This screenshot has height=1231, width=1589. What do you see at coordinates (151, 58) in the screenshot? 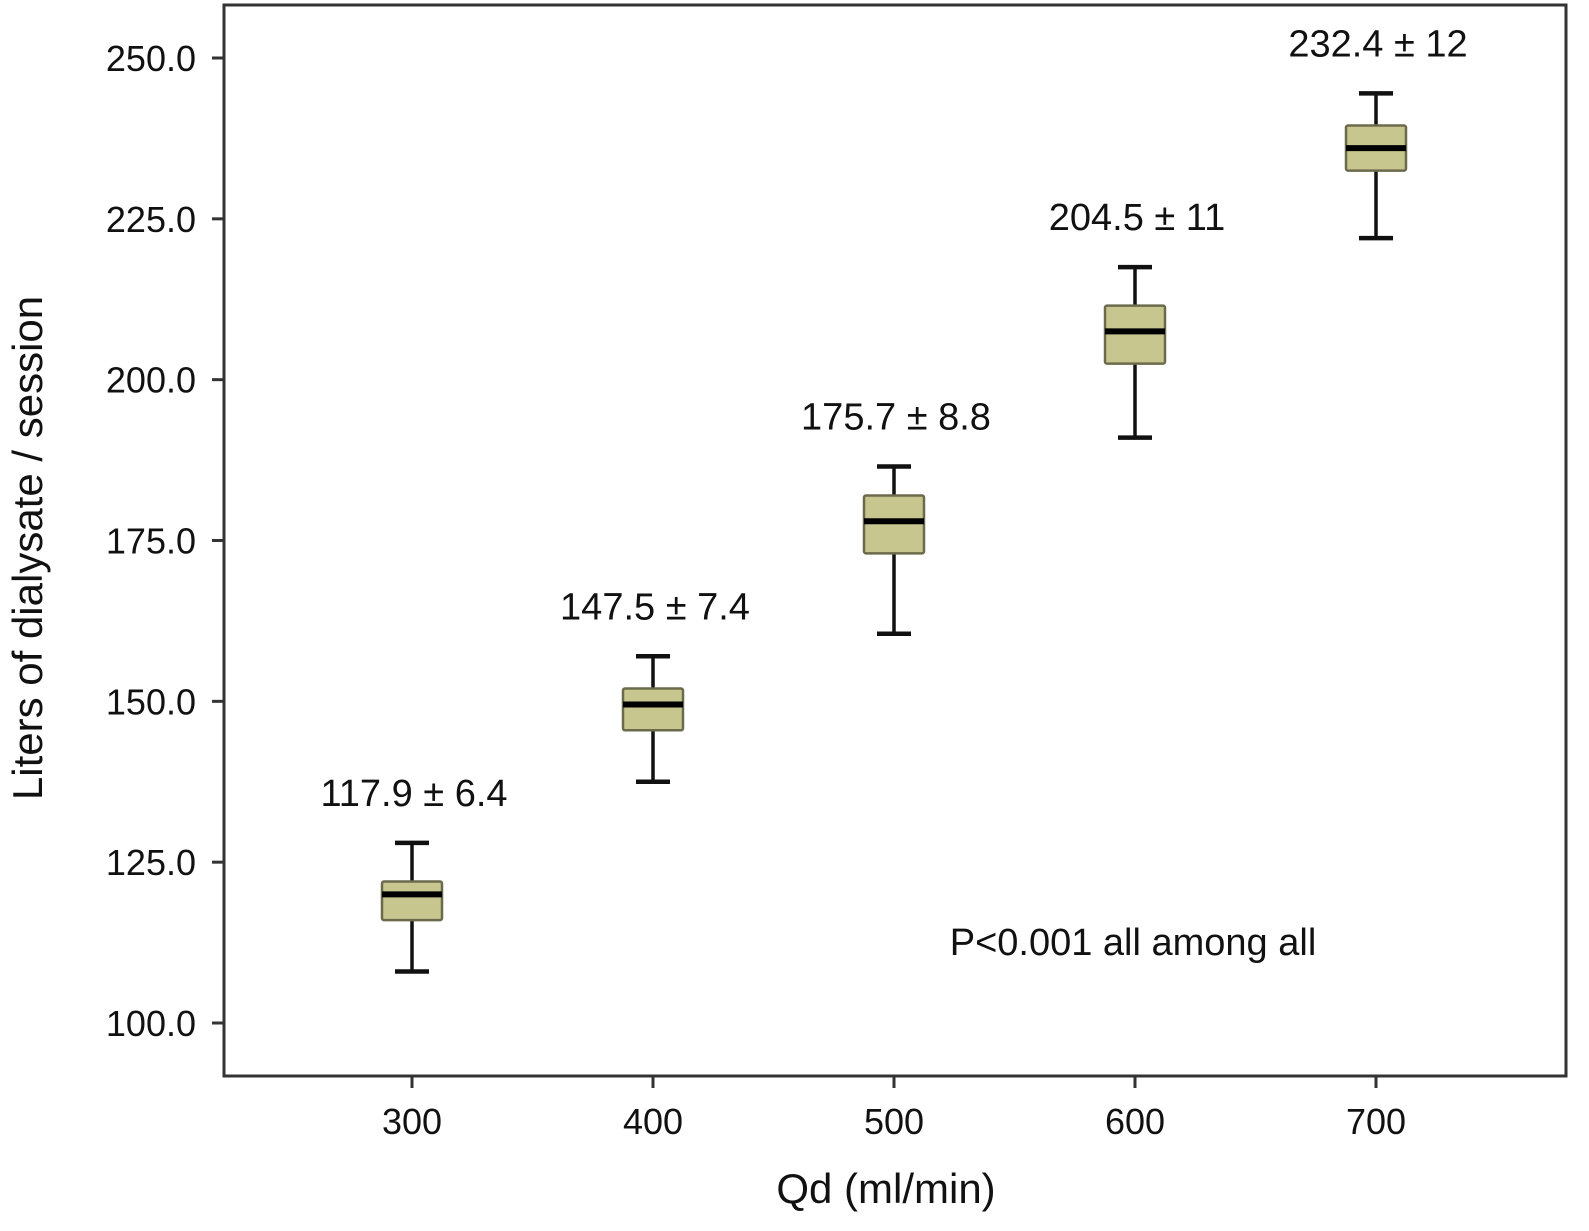
I see `y-tick-label: 250.0` at bounding box center [151, 58].